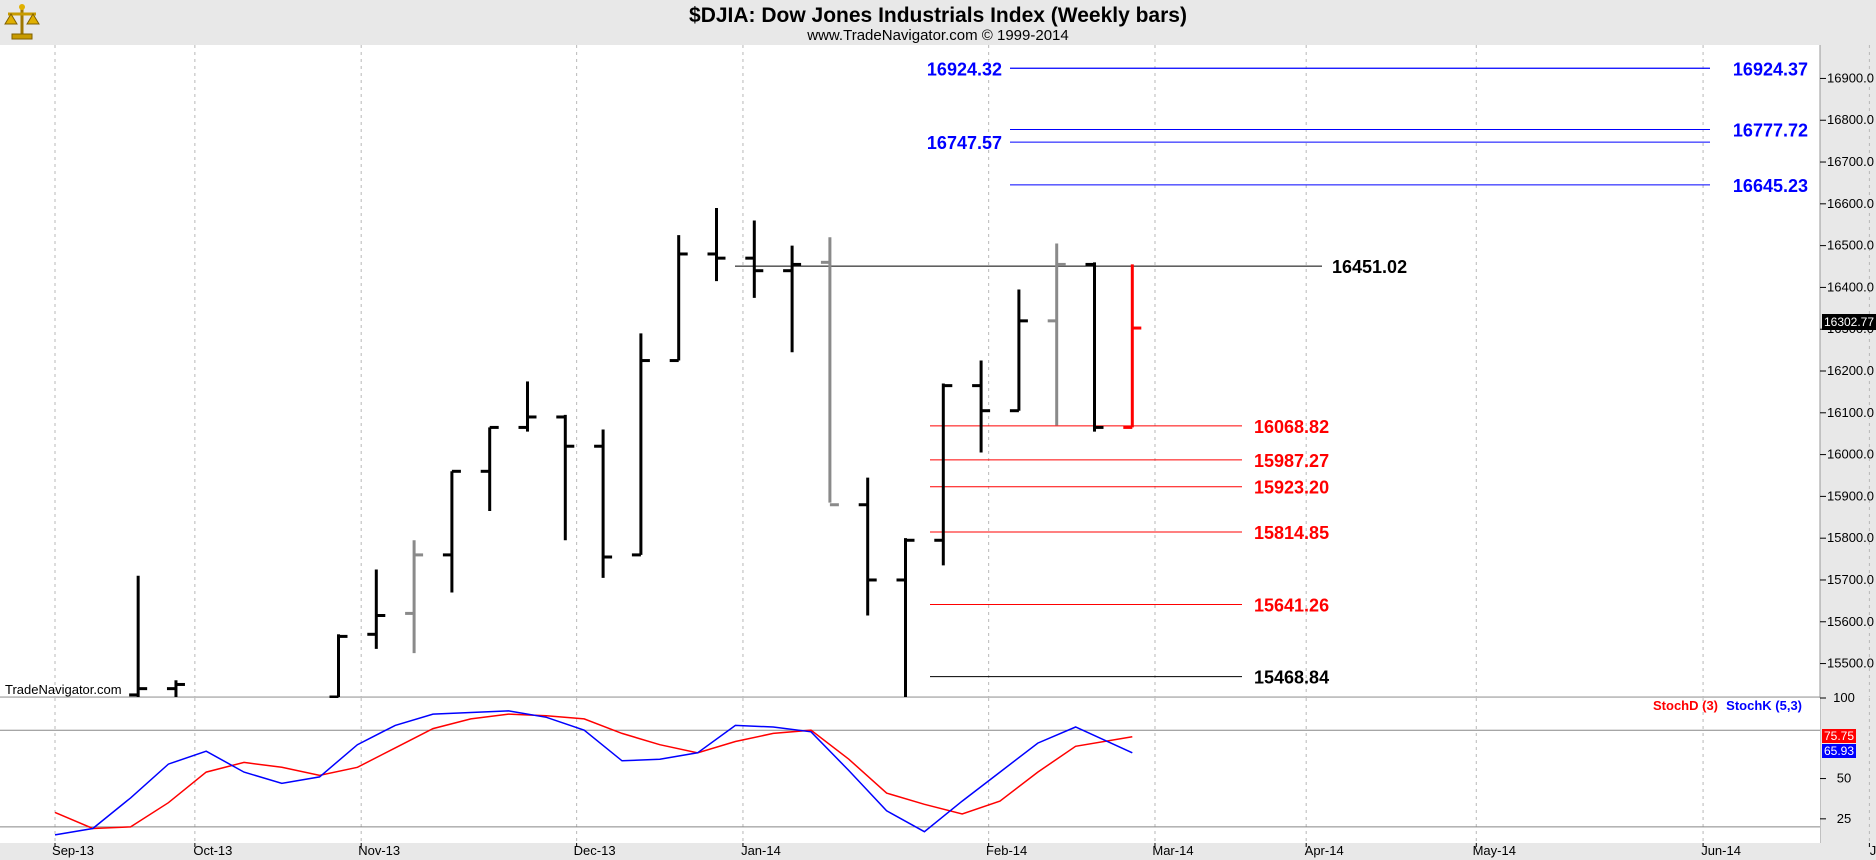  I want to click on x-tick-label: Jan-14, so click(761, 850).